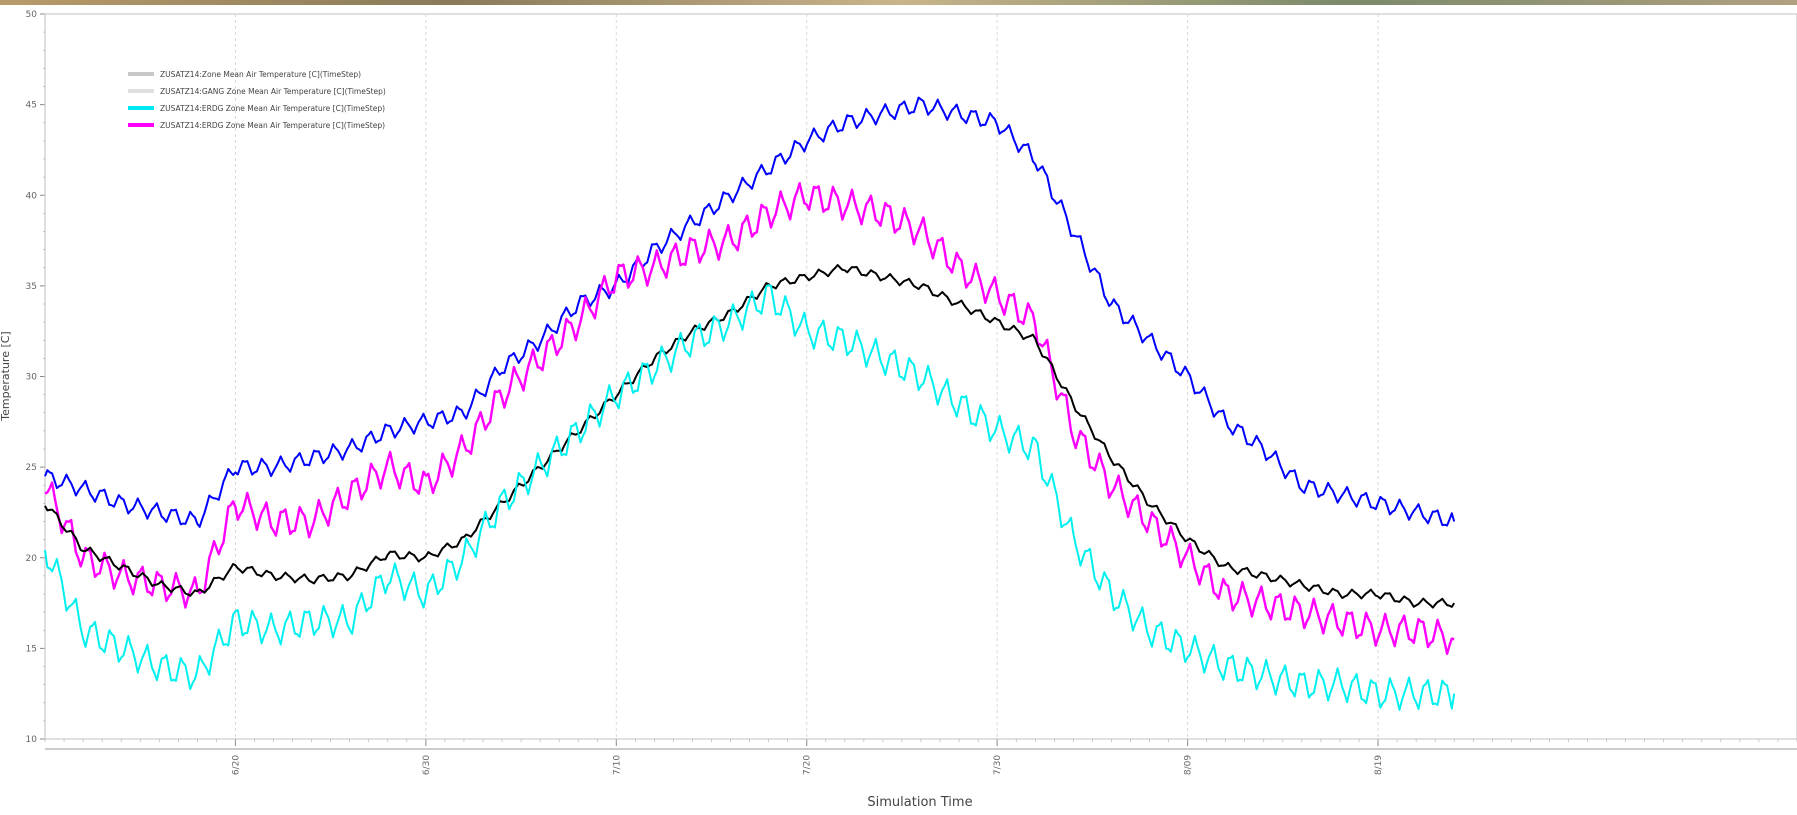  Describe the element at coordinates (919, 802) in the screenshot. I see `x-axis-label: Simulation Time` at that location.